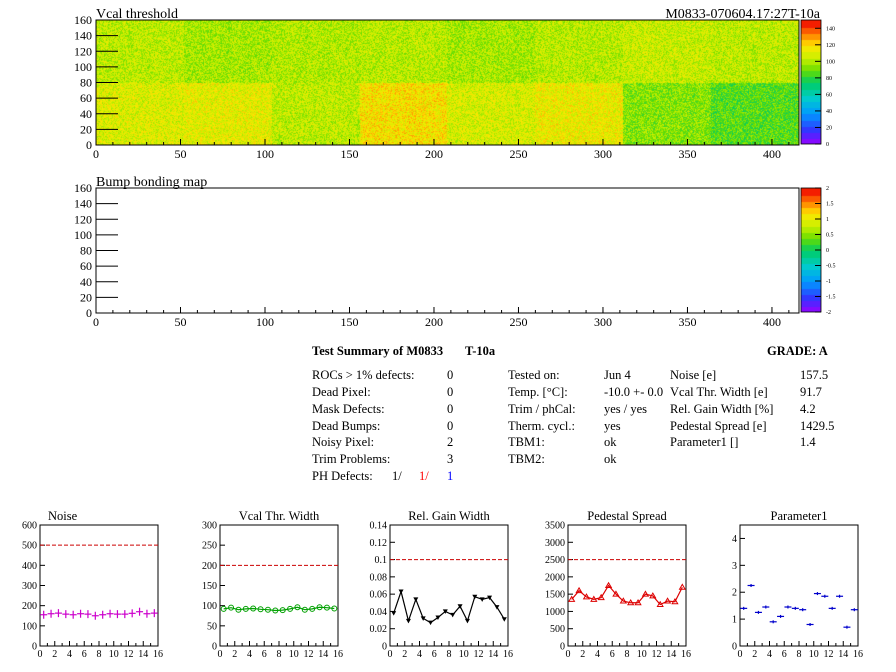 This screenshot has width=896, height=672. Describe the element at coordinates (29, 566) in the screenshot. I see `y-tick-label: 400` at that location.